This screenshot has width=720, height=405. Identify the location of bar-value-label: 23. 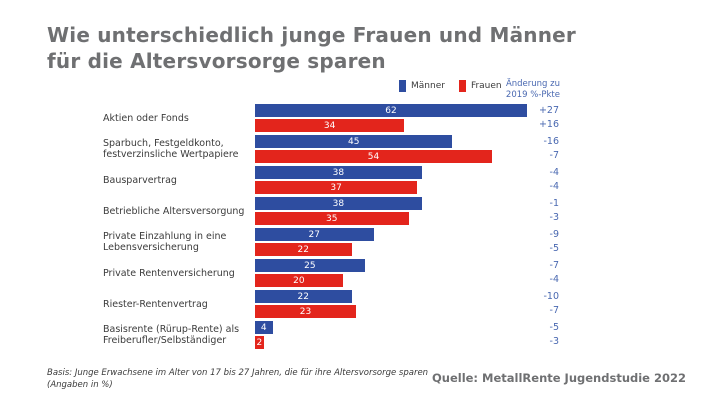
(305, 311).